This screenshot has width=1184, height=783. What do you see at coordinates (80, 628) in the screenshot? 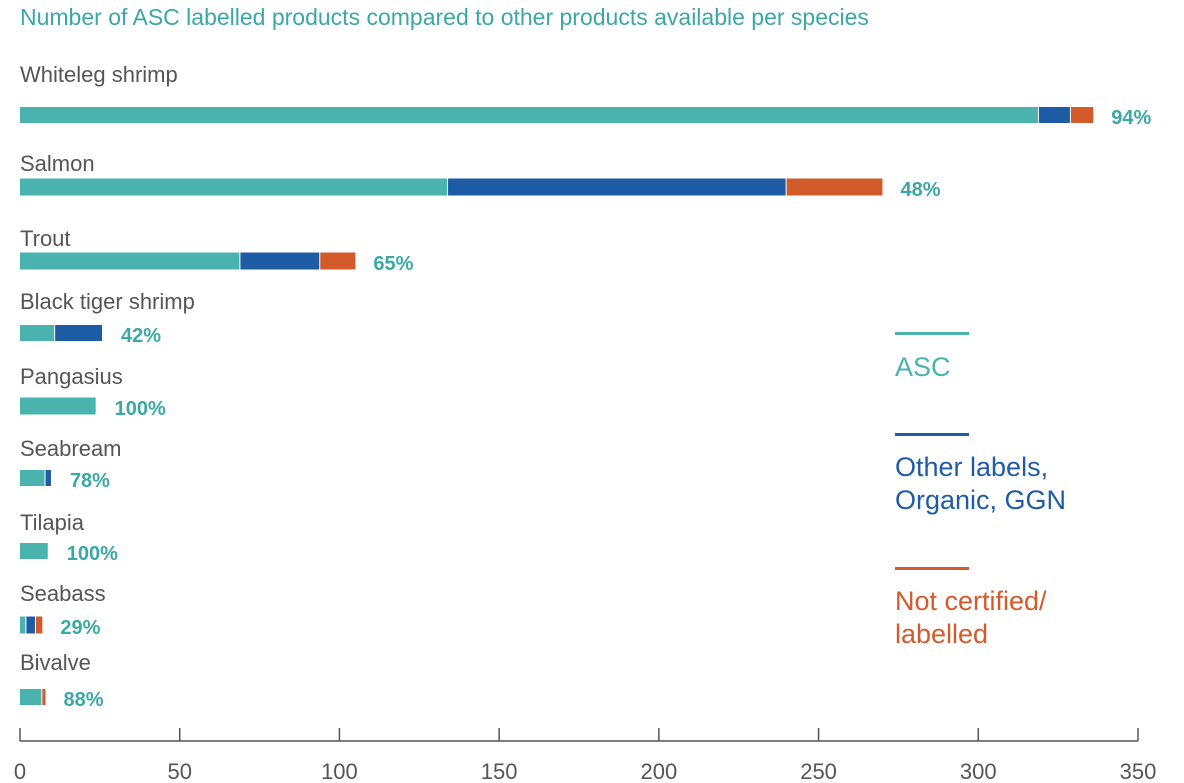
I see `data-label: 29%` at bounding box center [80, 628].